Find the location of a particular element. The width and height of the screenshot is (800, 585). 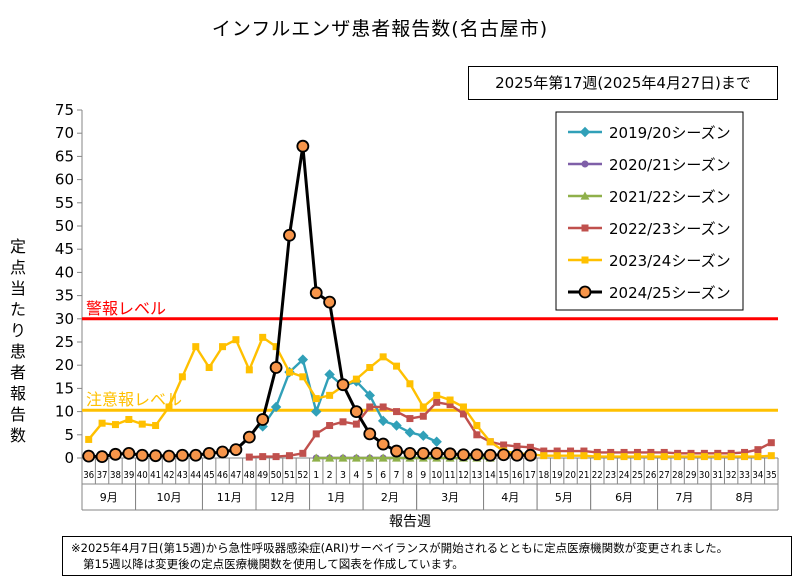

y-axis-label-char: 数 is located at coordinates (17, 435).